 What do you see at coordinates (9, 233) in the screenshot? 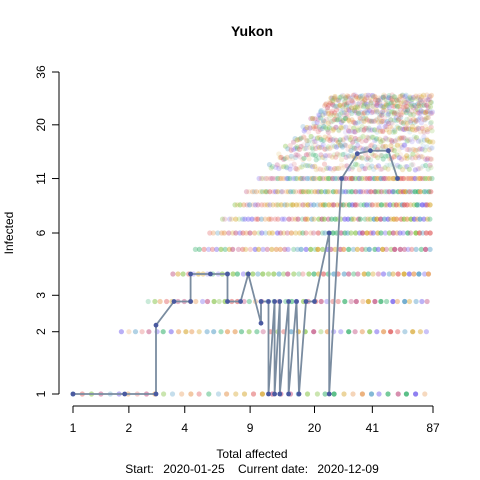
I see `y-axis-label: Infected` at bounding box center [9, 233].